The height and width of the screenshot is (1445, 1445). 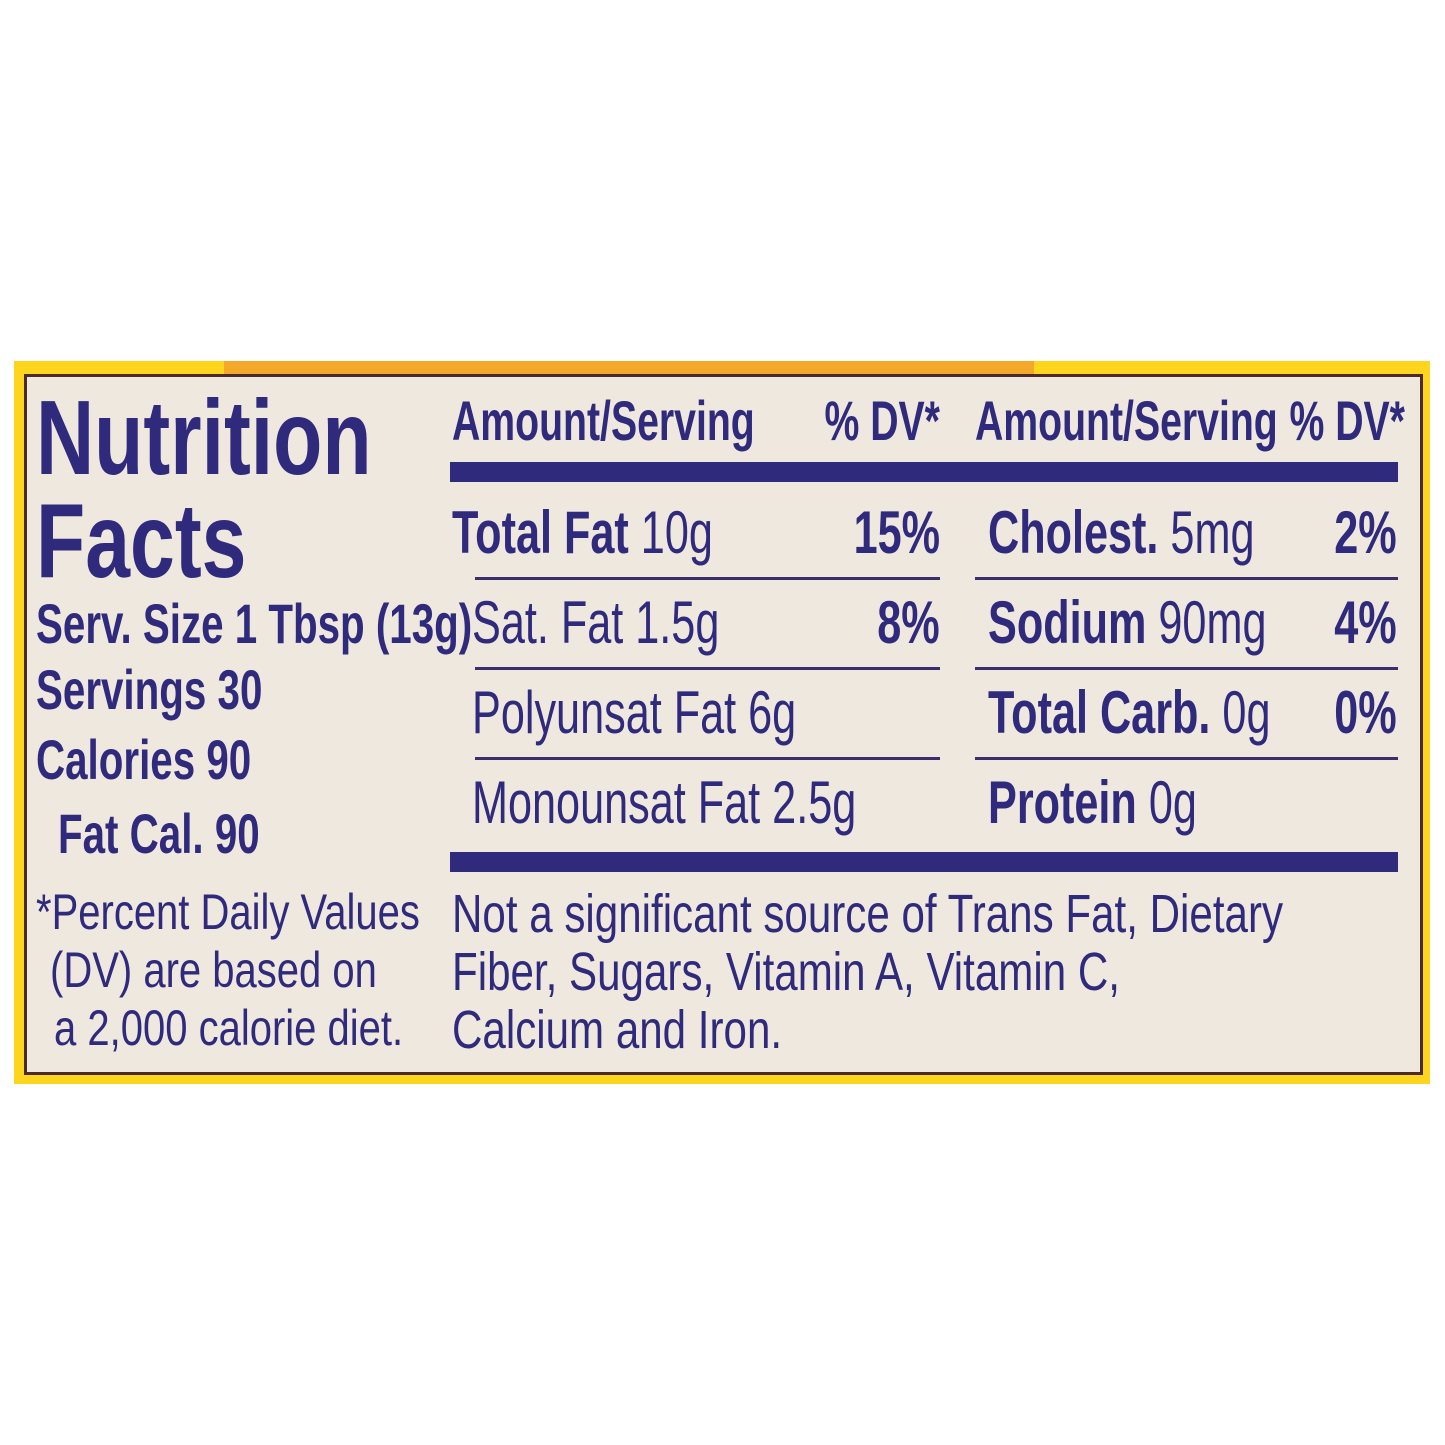 What do you see at coordinates (617, 1030) in the screenshot?
I see `disclaimer-line-3: Calcium and Iron.` at bounding box center [617, 1030].